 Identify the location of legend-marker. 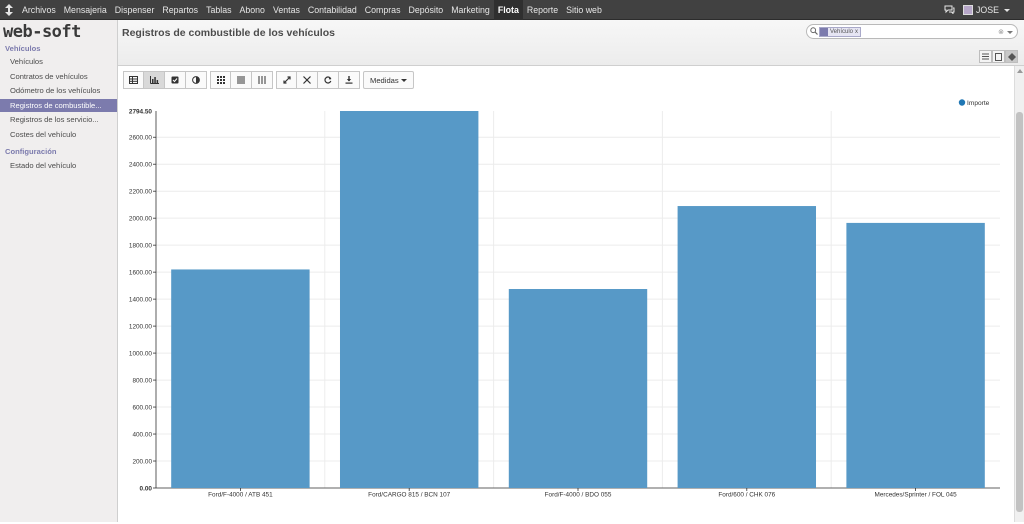
(962, 102).